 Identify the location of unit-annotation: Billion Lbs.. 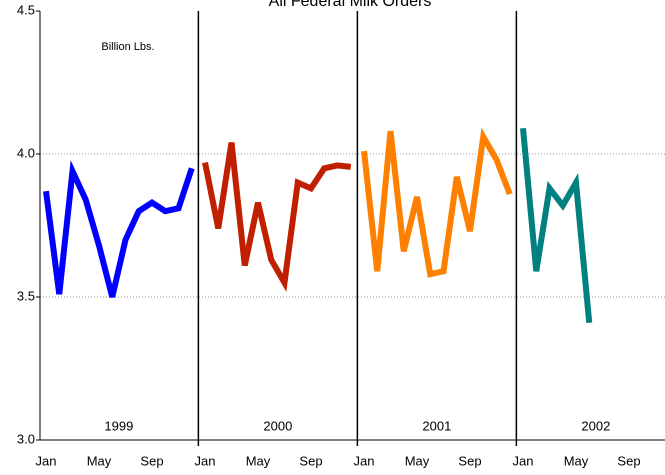
(127, 47).